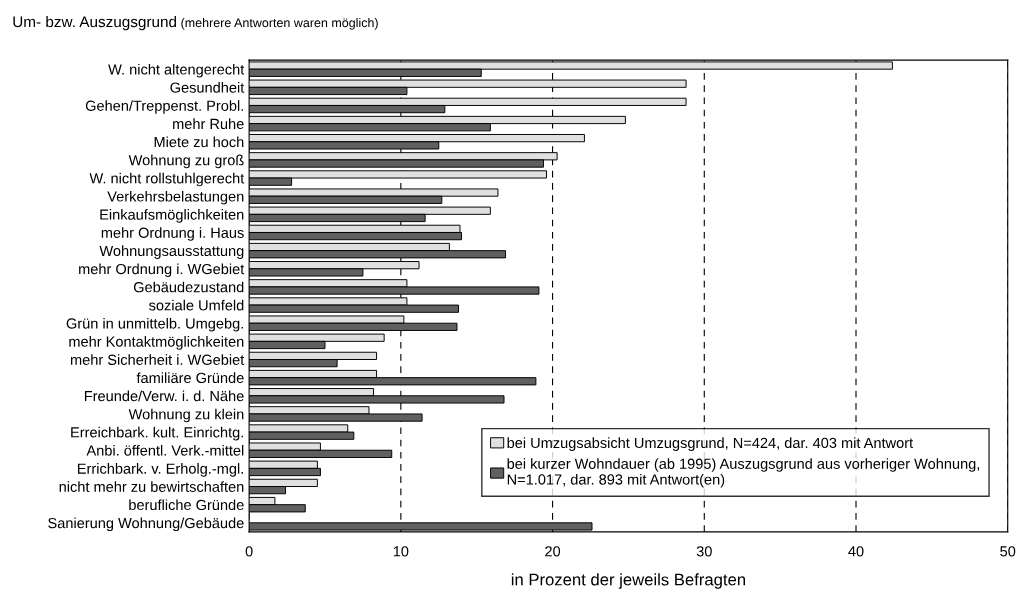 This screenshot has width=1021, height=601. Describe the element at coordinates (175, 197) in the screenshot. I see `y-tick-label: Verkehrsbelastungen` at that location.